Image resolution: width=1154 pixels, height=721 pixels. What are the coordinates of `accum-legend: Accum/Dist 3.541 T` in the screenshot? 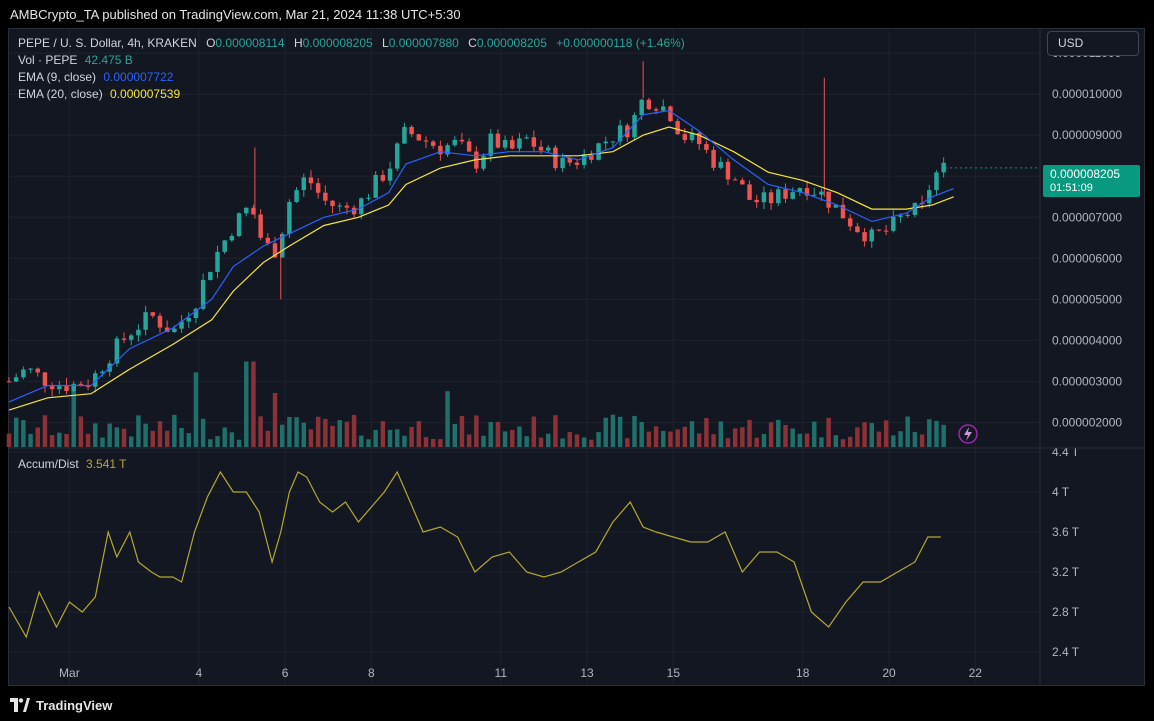 It's located at (72, 464).